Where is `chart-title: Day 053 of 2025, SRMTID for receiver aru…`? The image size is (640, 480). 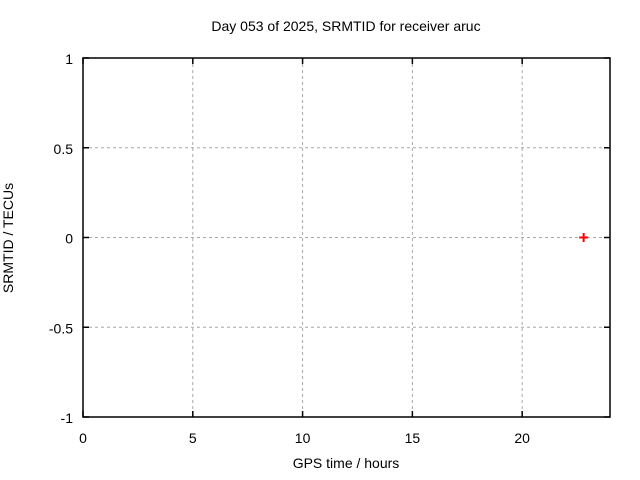
chart-title: Day 053 of 2025, SRMTID for receiver aru… is located at coordinates (345, 26).